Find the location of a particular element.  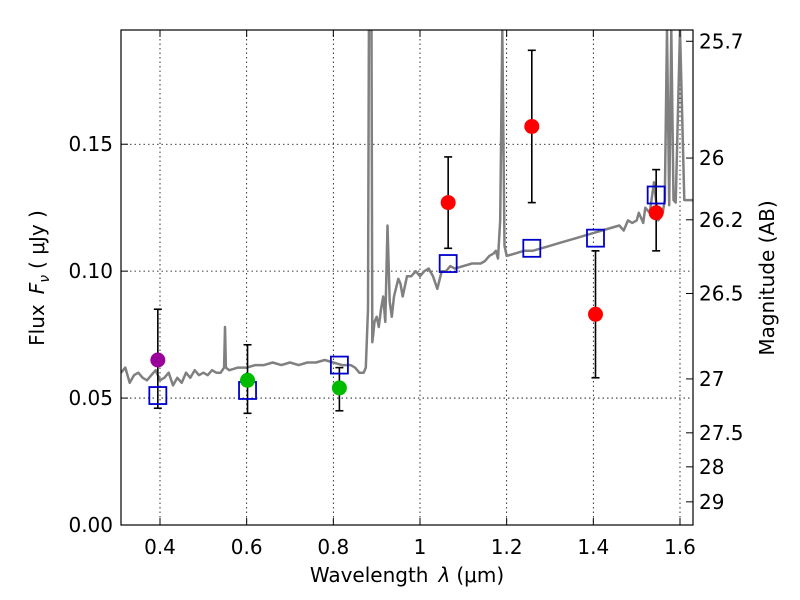

mag-tick-label: 26 is located at coordinates (711, 158).